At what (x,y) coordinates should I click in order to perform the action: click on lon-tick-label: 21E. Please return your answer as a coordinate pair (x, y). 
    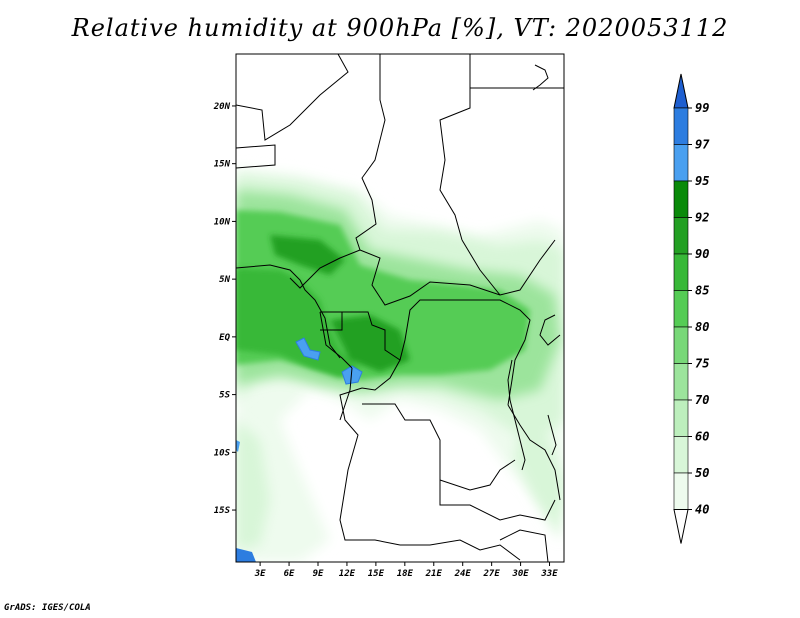
    Looking at the image, I should click on (434, 574).